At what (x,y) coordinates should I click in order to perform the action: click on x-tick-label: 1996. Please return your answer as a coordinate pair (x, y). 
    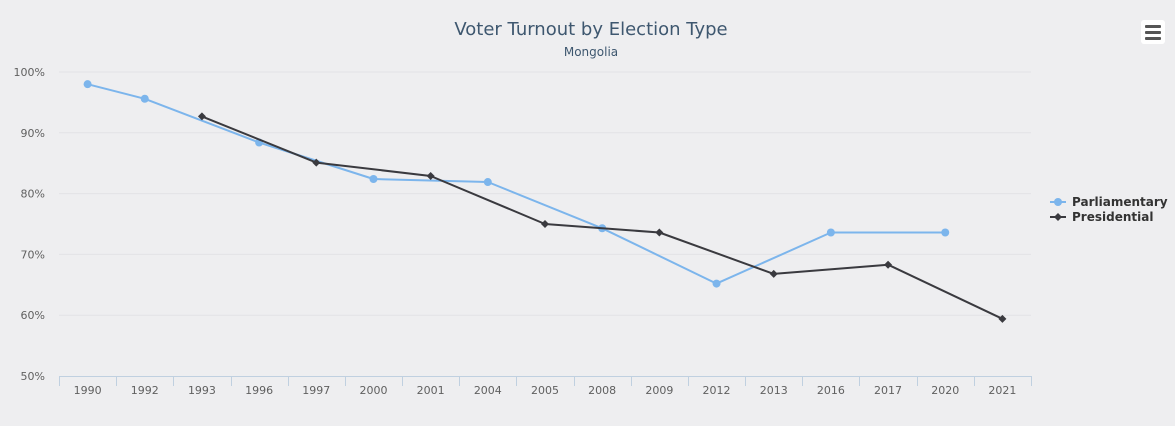
    Looking at the image, I should click on (259, 390).